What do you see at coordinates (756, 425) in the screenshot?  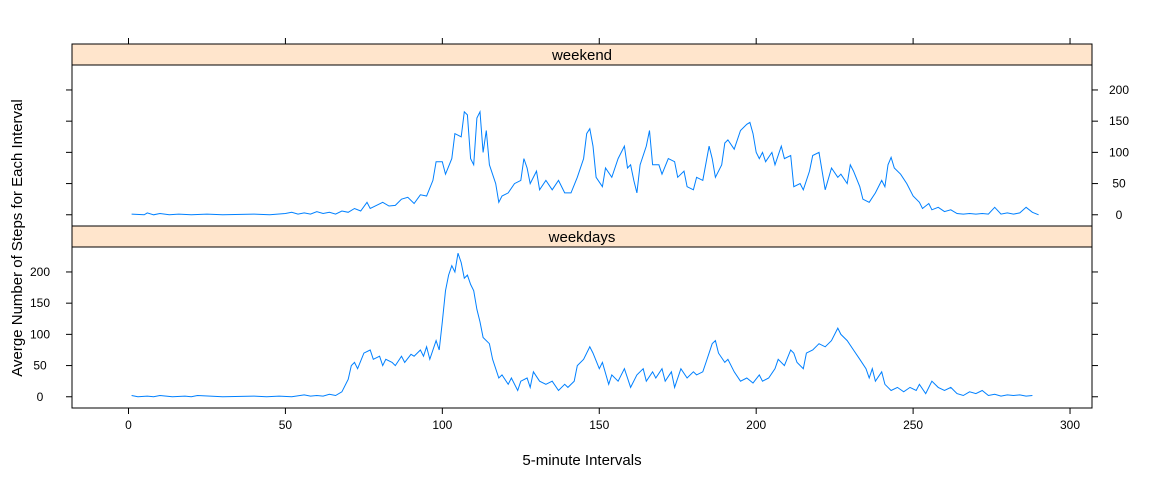 I see `x-tick-label: 200` at bounding box center [756, 425].